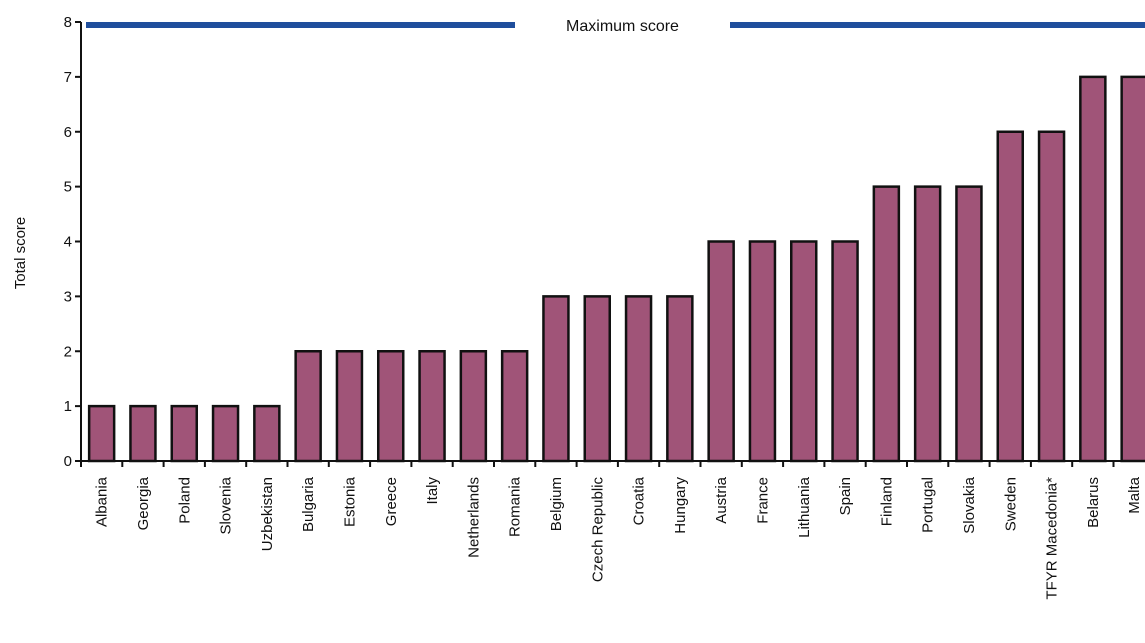 The height and width of the screenshot is (643, 1145). I want to click on bar-slovenia, so click(225, 433).